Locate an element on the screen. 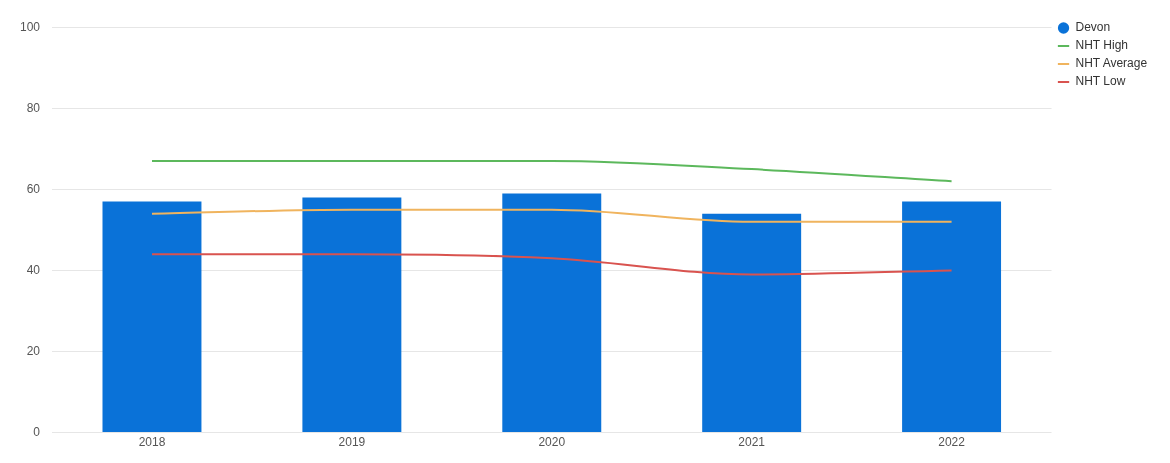  legend-label: NHT Average is located at coordinates (1111, 63).